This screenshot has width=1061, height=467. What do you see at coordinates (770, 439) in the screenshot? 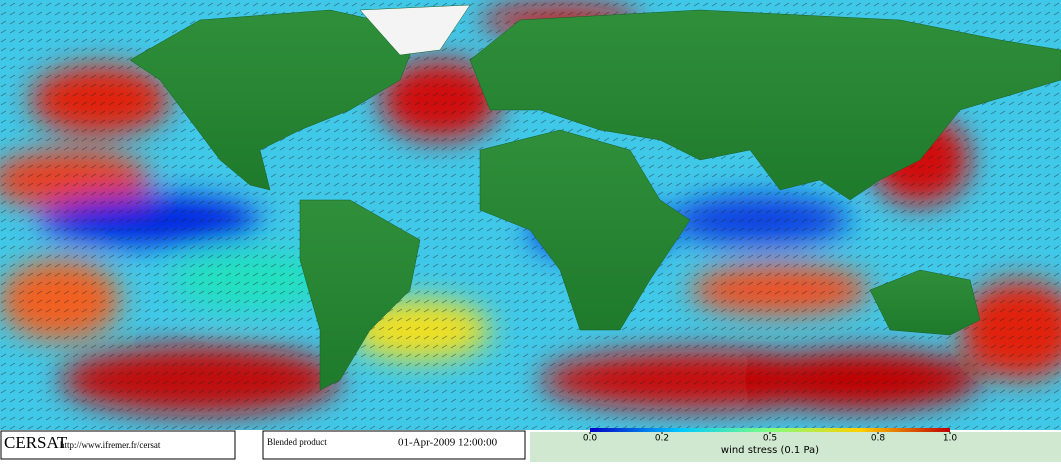
I see `colorbar-tick-label: 0.5` at bounding box center [770, 439].